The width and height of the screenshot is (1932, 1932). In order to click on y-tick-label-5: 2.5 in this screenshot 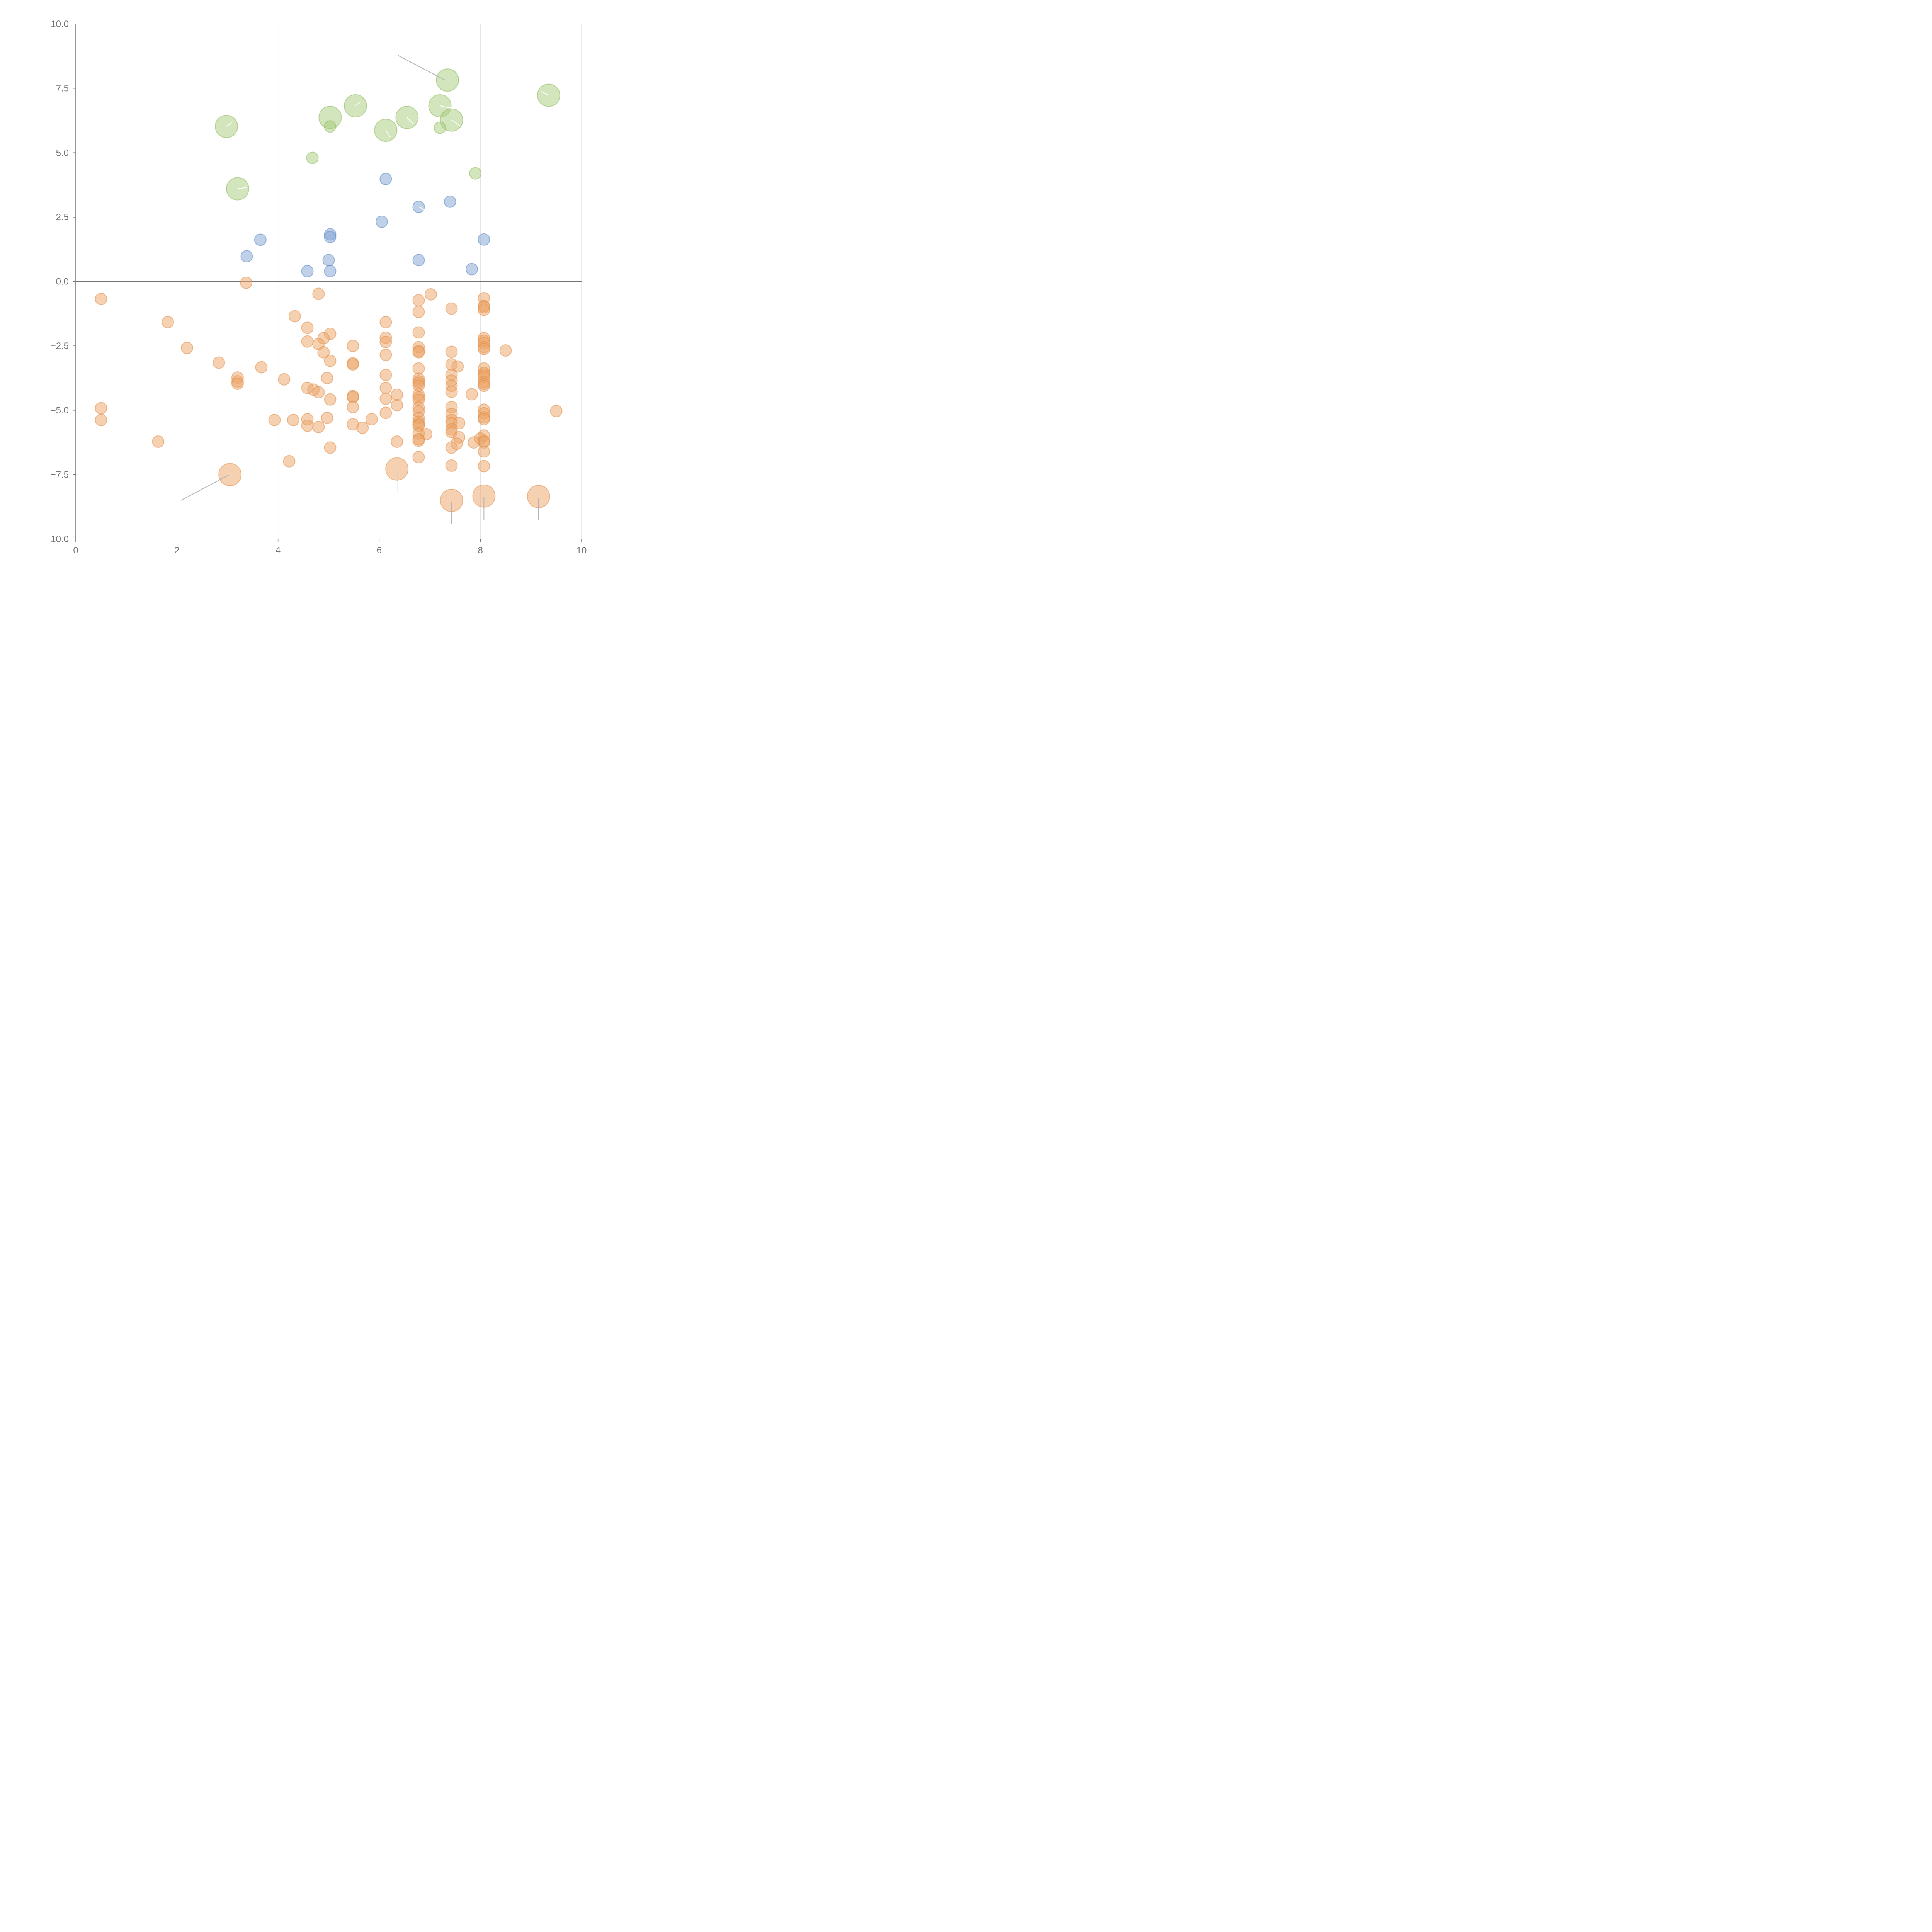, I will do `click(62, 218)`.